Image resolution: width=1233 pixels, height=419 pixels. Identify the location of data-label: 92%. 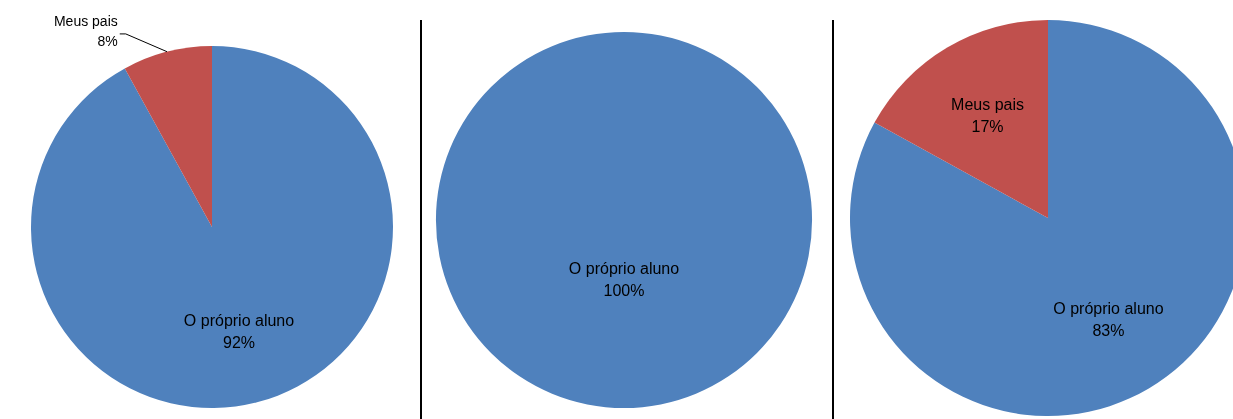
(239, 343).